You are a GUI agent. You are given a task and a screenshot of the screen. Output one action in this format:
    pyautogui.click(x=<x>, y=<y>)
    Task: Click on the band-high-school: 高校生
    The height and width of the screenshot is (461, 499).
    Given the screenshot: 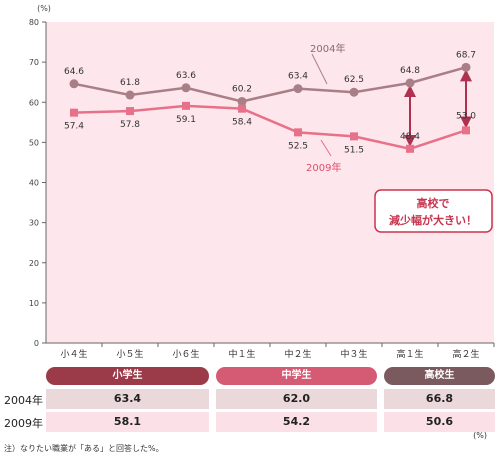 What is the action you would take?
    pyautogui.click(x=439, y=376)
    